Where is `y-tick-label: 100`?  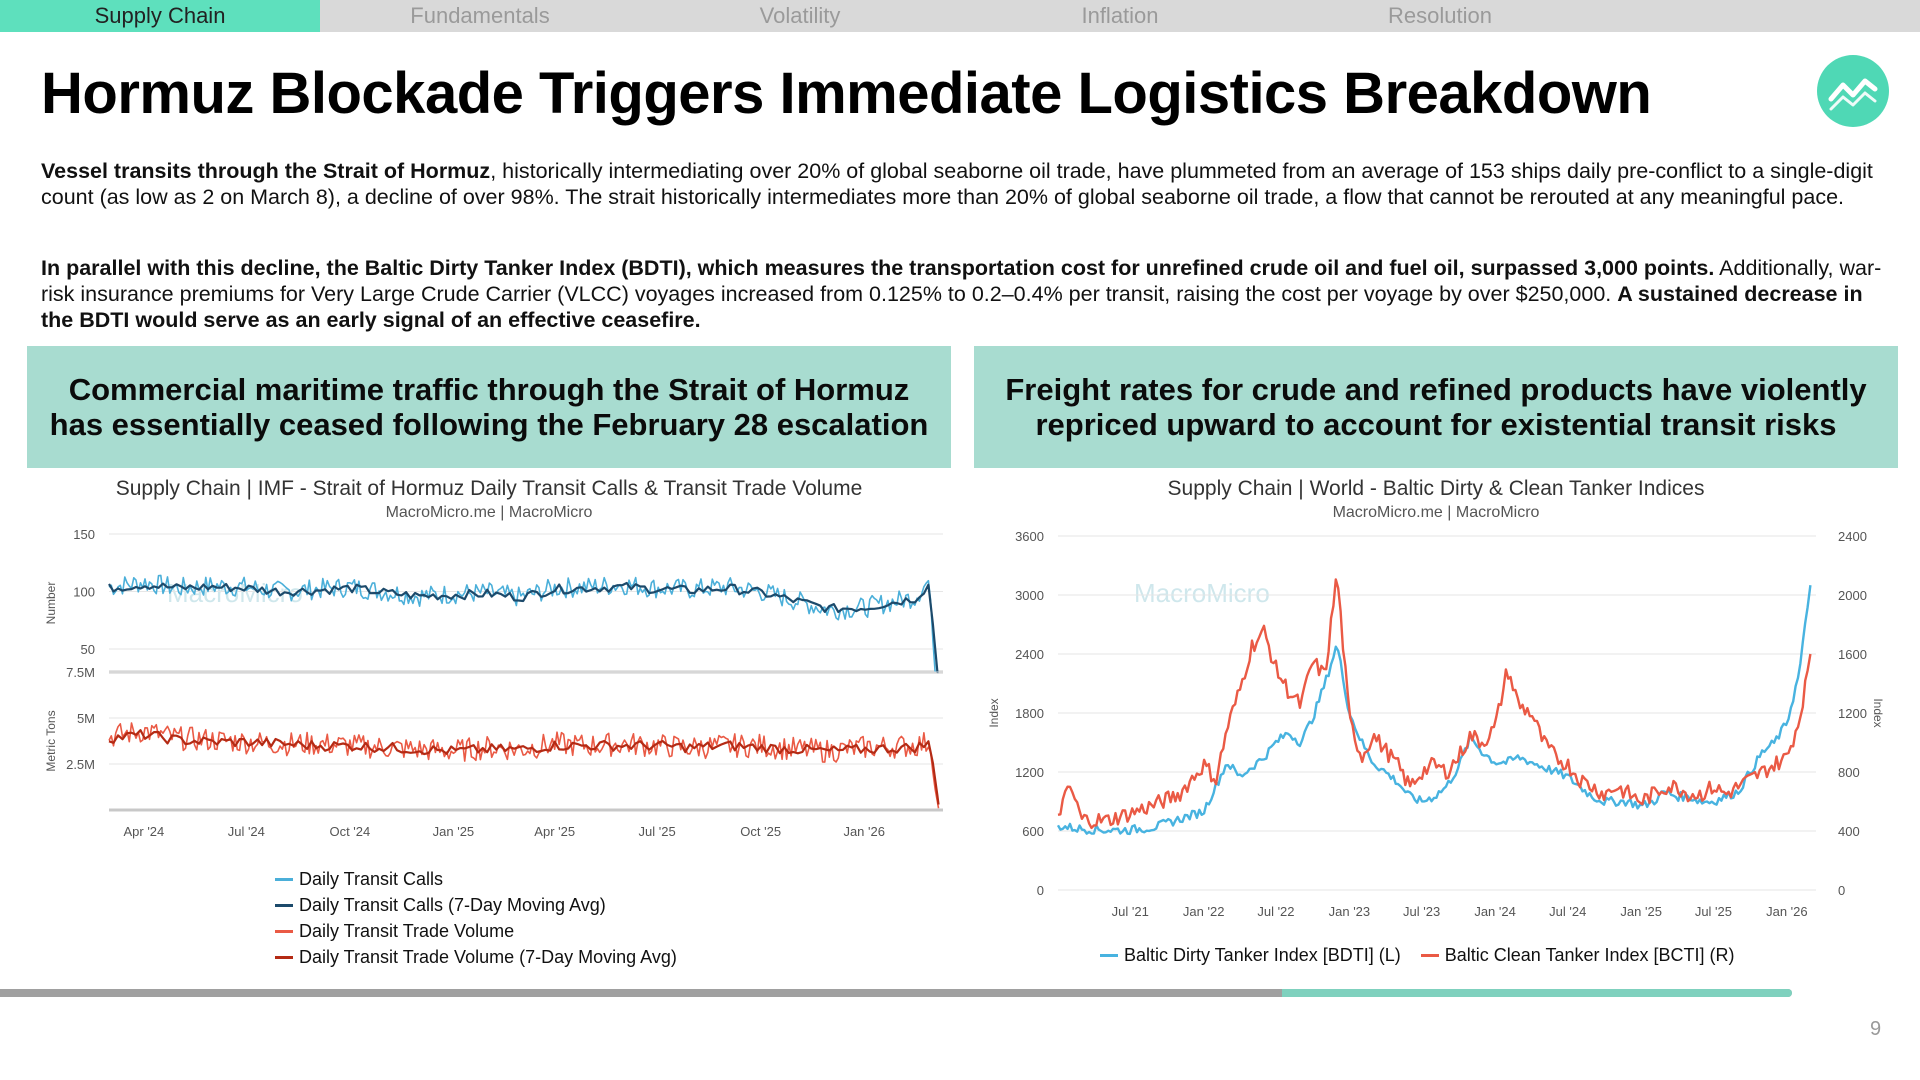 y-tick-label: 100 is located at coordinates (84, 592).